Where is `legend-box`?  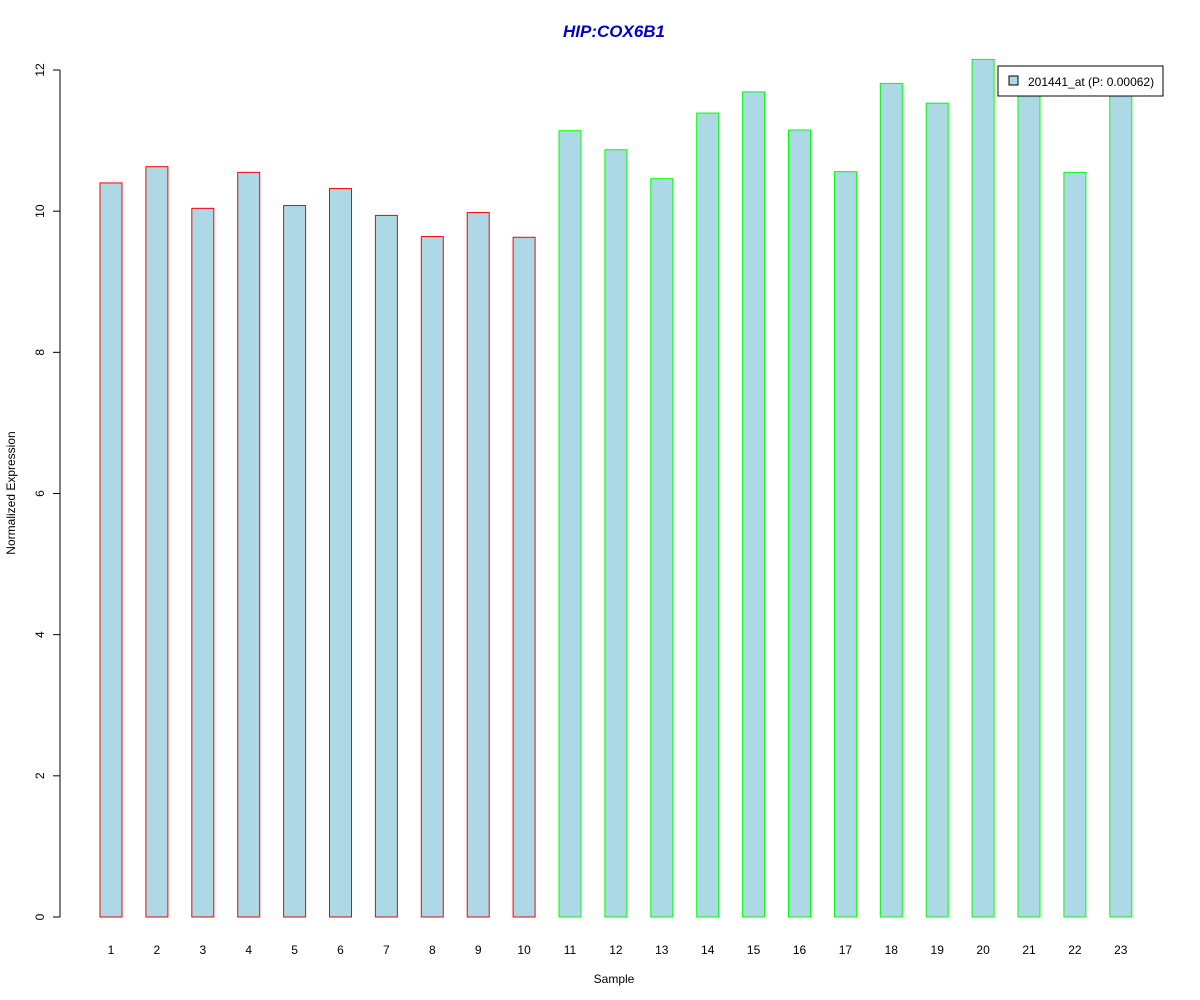 legend-box is located at coordinates (1080, 81).